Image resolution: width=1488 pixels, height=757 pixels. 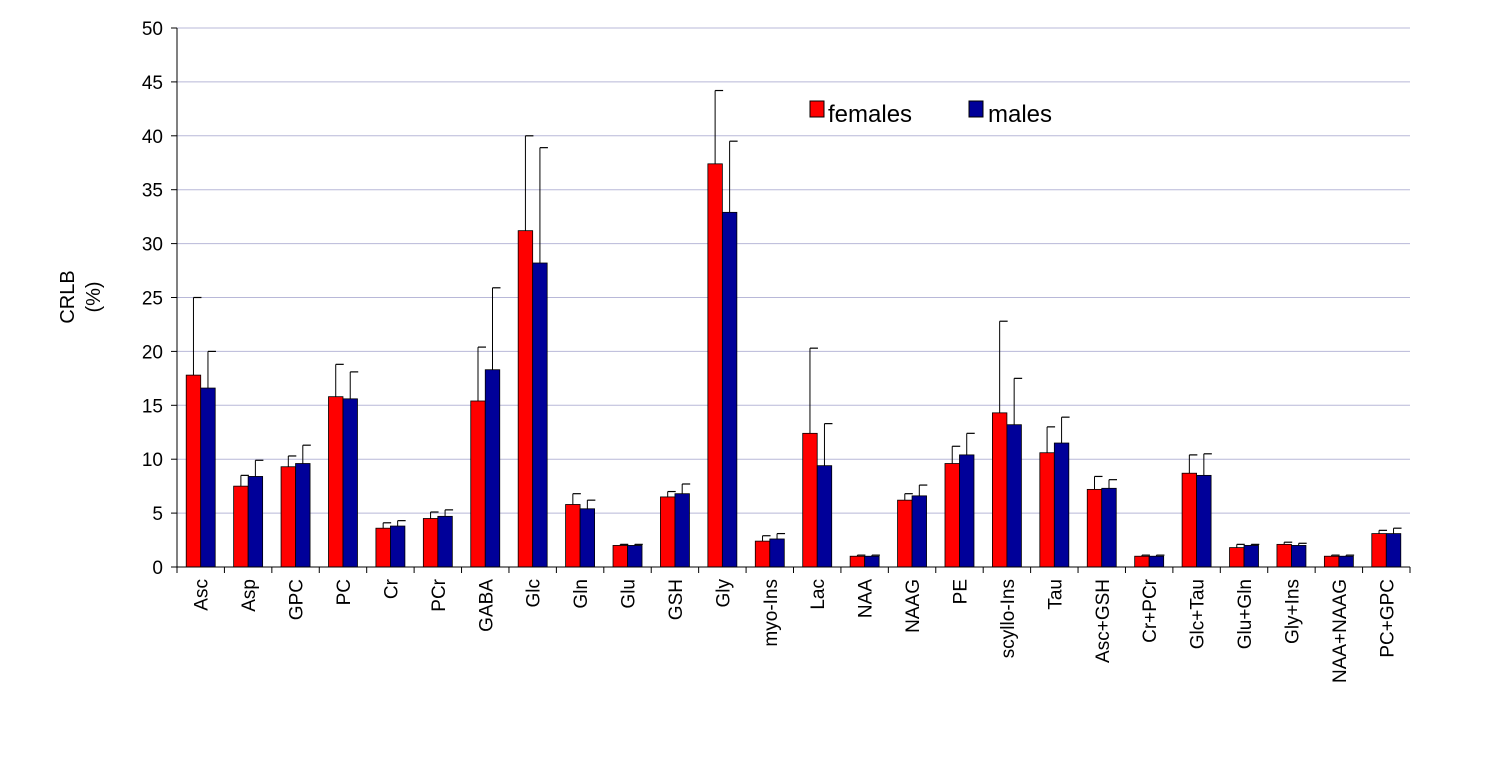 What do you see at coordinates (1142, 561) in the screenshot?
I see `bar-females-Cr+PCr` at bounding box center [1142, 561].